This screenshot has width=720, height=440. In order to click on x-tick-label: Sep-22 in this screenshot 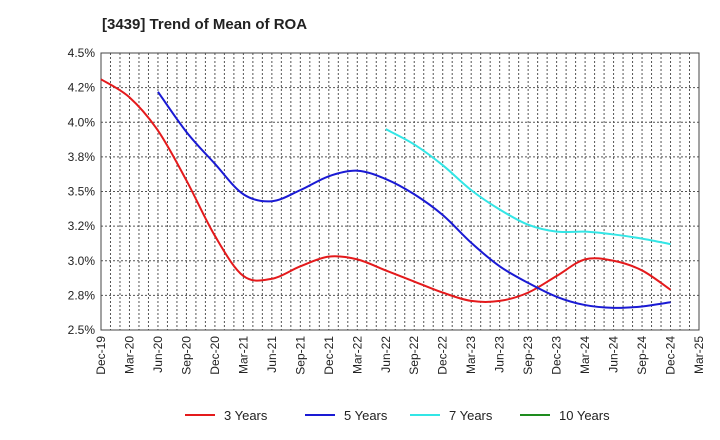, I will do `click(414, 355)`.